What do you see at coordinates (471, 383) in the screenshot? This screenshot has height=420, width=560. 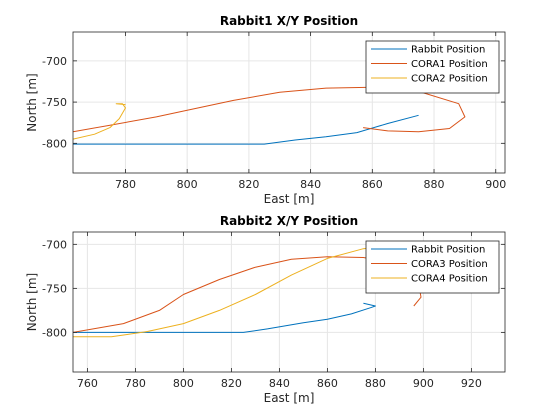 I see `x-tick-label: 920` at bounding box center [471, 383].